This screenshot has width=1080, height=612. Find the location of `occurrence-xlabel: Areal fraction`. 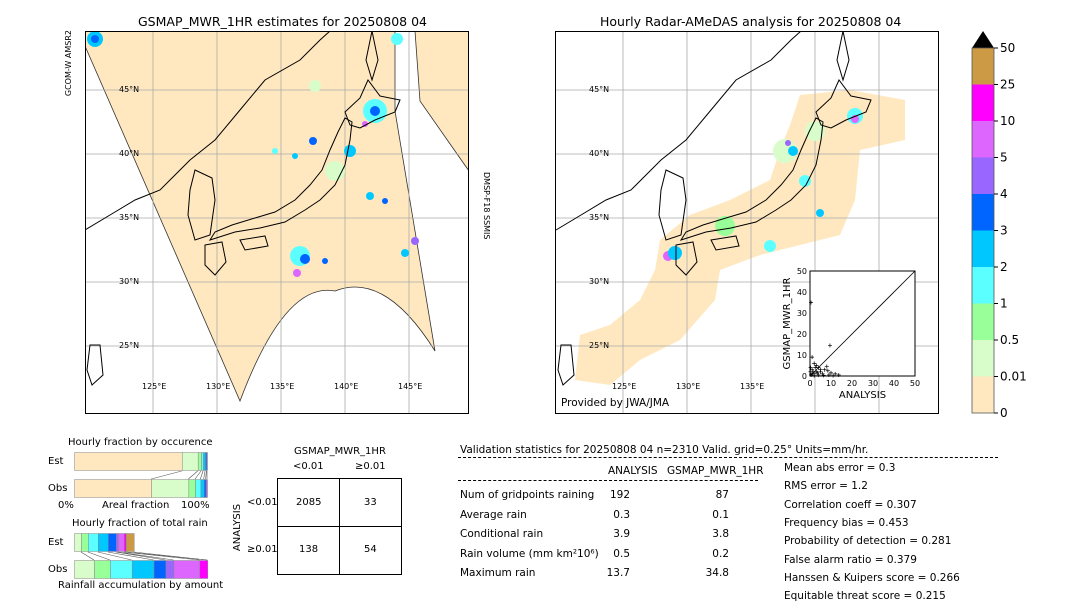

occurrence-xlabel: Areal fraction is located at coordinates (136, 505).